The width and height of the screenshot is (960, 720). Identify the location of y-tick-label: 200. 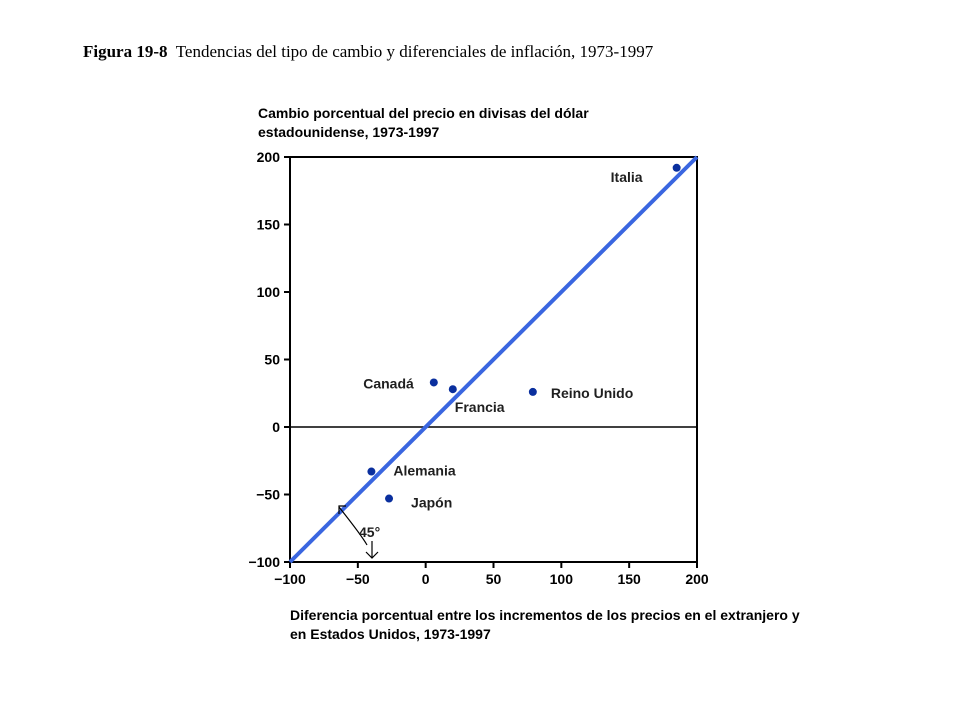
(269, 157).